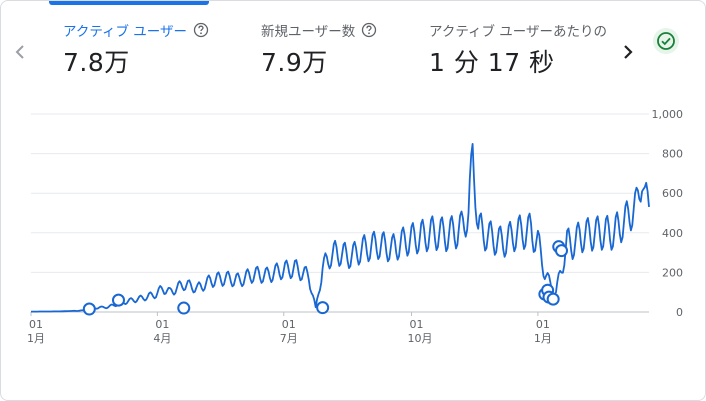 Image resolution: width=706 pixels, height=401 pixels. What do you see at coordinates (668, 114) in the screenshot?
I see `y-tick-label: 1,000` at bounding box center [668, 114].